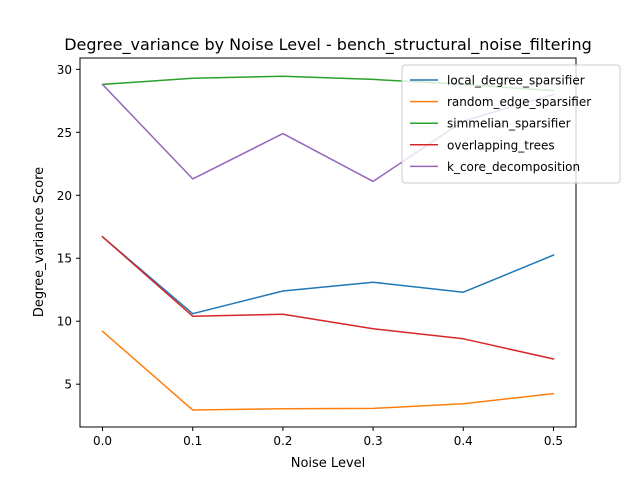 The height and width of the screenshot is (480, 640). I want to click on y-axis-label: Degree_variance Score, so click(39, 242).